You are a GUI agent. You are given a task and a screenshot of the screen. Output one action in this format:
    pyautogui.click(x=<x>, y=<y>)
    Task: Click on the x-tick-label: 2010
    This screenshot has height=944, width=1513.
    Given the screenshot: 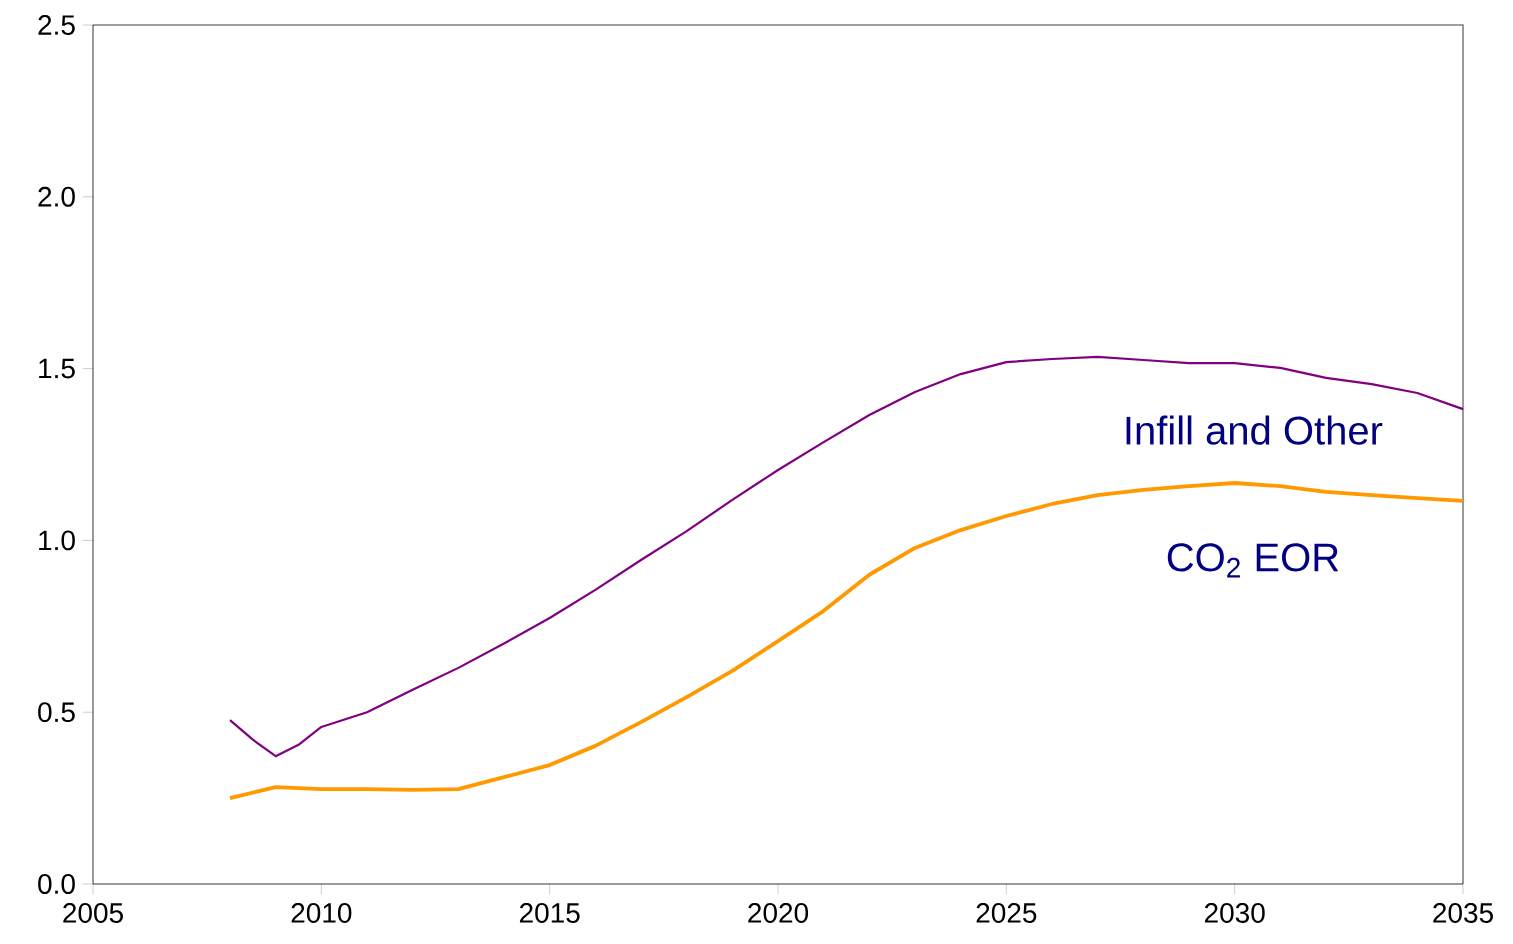 What is the action you would take?
    pyautogui.click(x=321, y=913)
    